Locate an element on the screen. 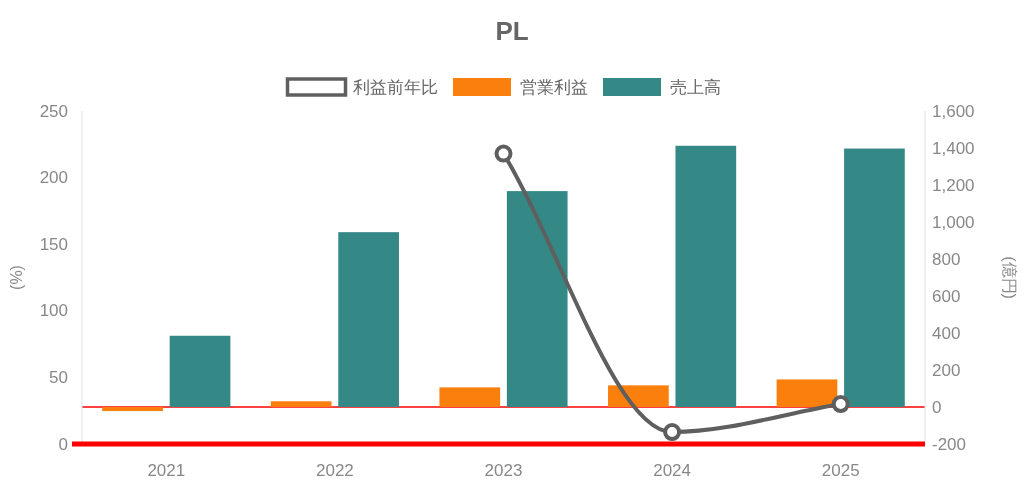  legend-label: 営業利益 is located at coordinates (554, 87).